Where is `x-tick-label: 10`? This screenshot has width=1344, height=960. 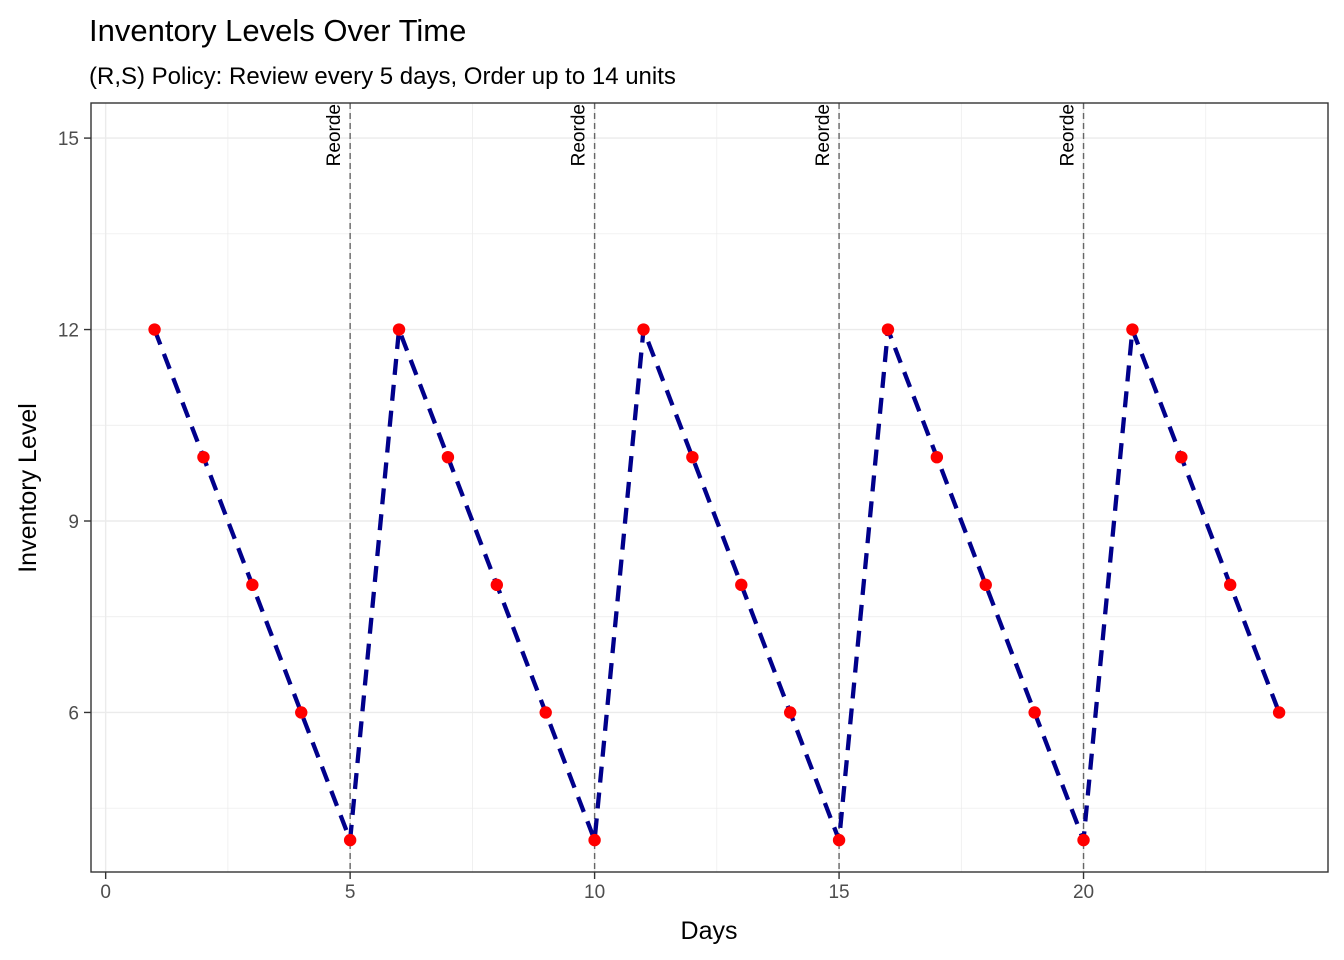 x-tick-label: 10 is located at coordinates (594, 892).